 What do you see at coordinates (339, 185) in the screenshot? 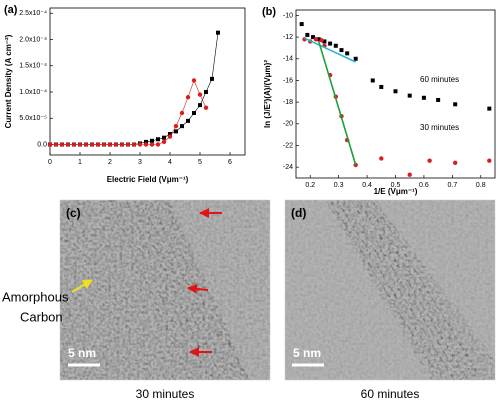
I see `x-tick-label: 0.3` at bounding box center [339, 185].